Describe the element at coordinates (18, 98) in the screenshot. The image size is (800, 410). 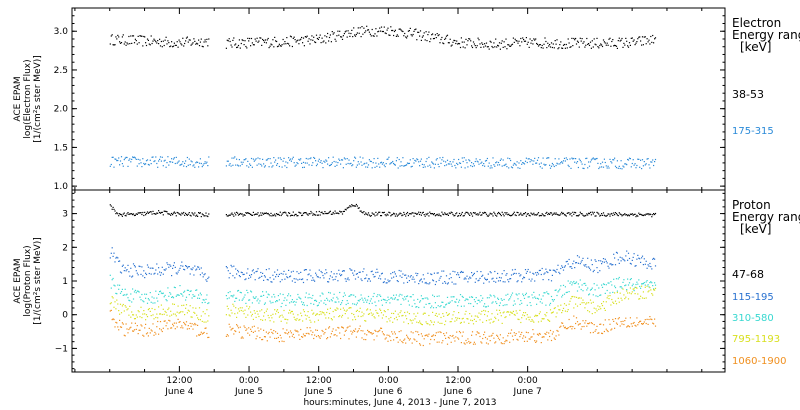
I see `y-axis-label-line: ACE EPAM` at that location.